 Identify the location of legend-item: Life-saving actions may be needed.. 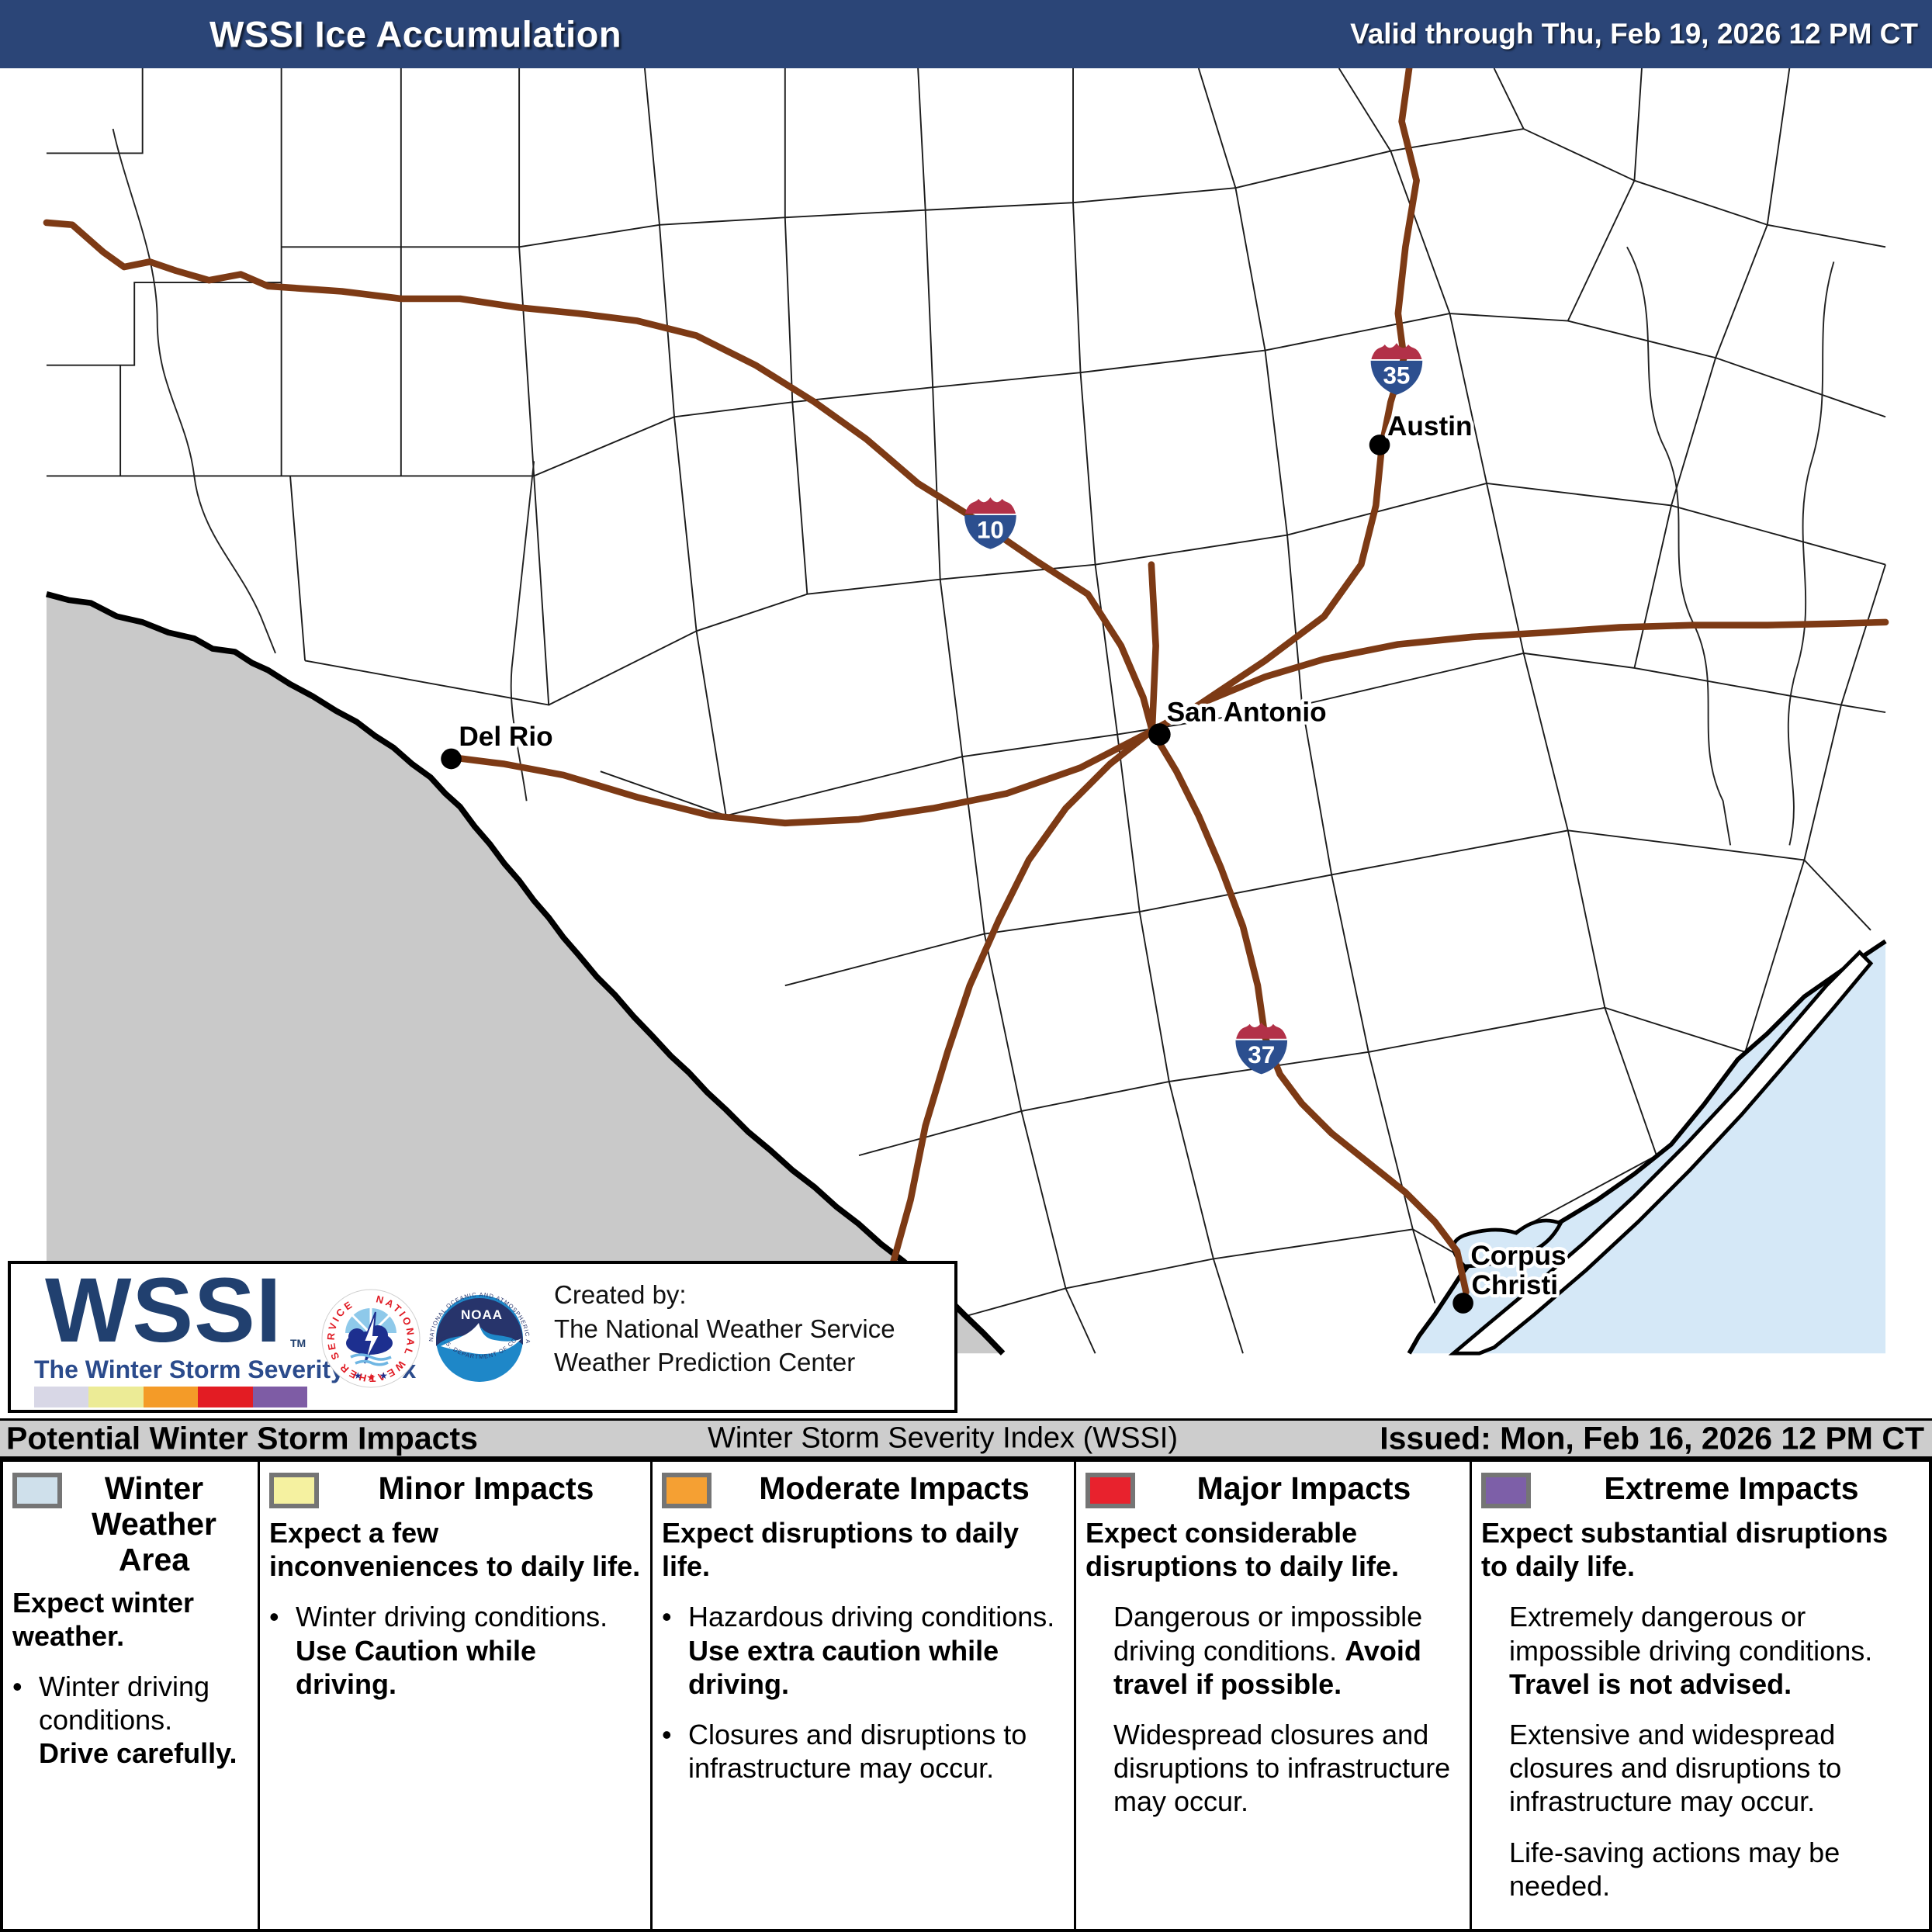
(1701, 1869).